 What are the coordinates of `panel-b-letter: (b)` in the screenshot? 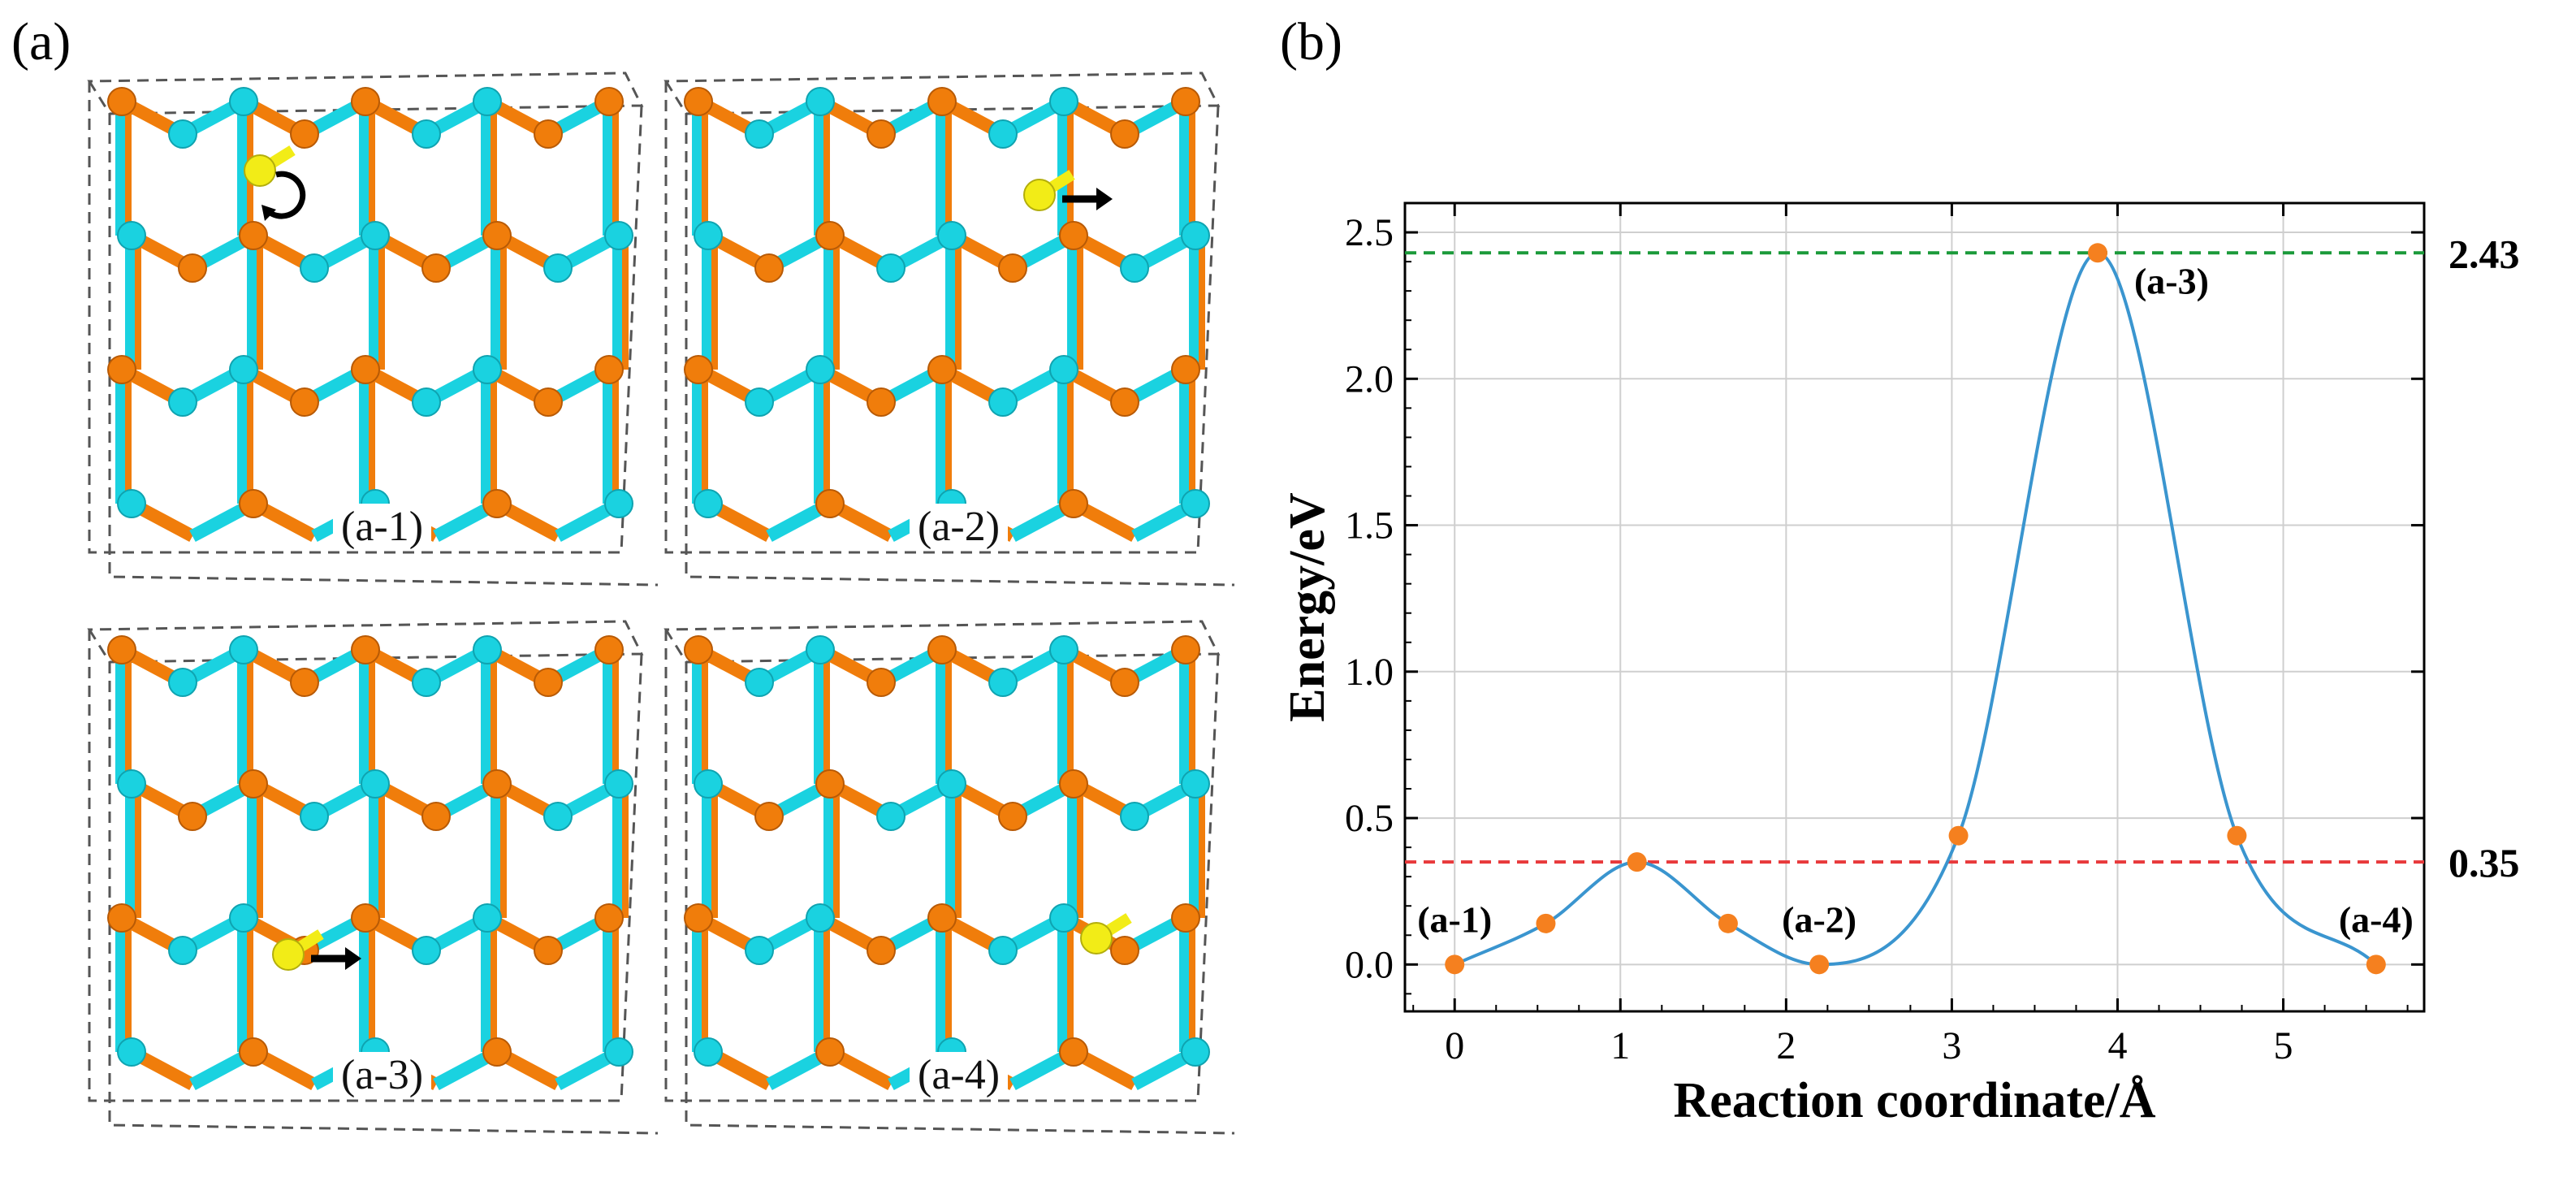 It's located at (1311, 41).